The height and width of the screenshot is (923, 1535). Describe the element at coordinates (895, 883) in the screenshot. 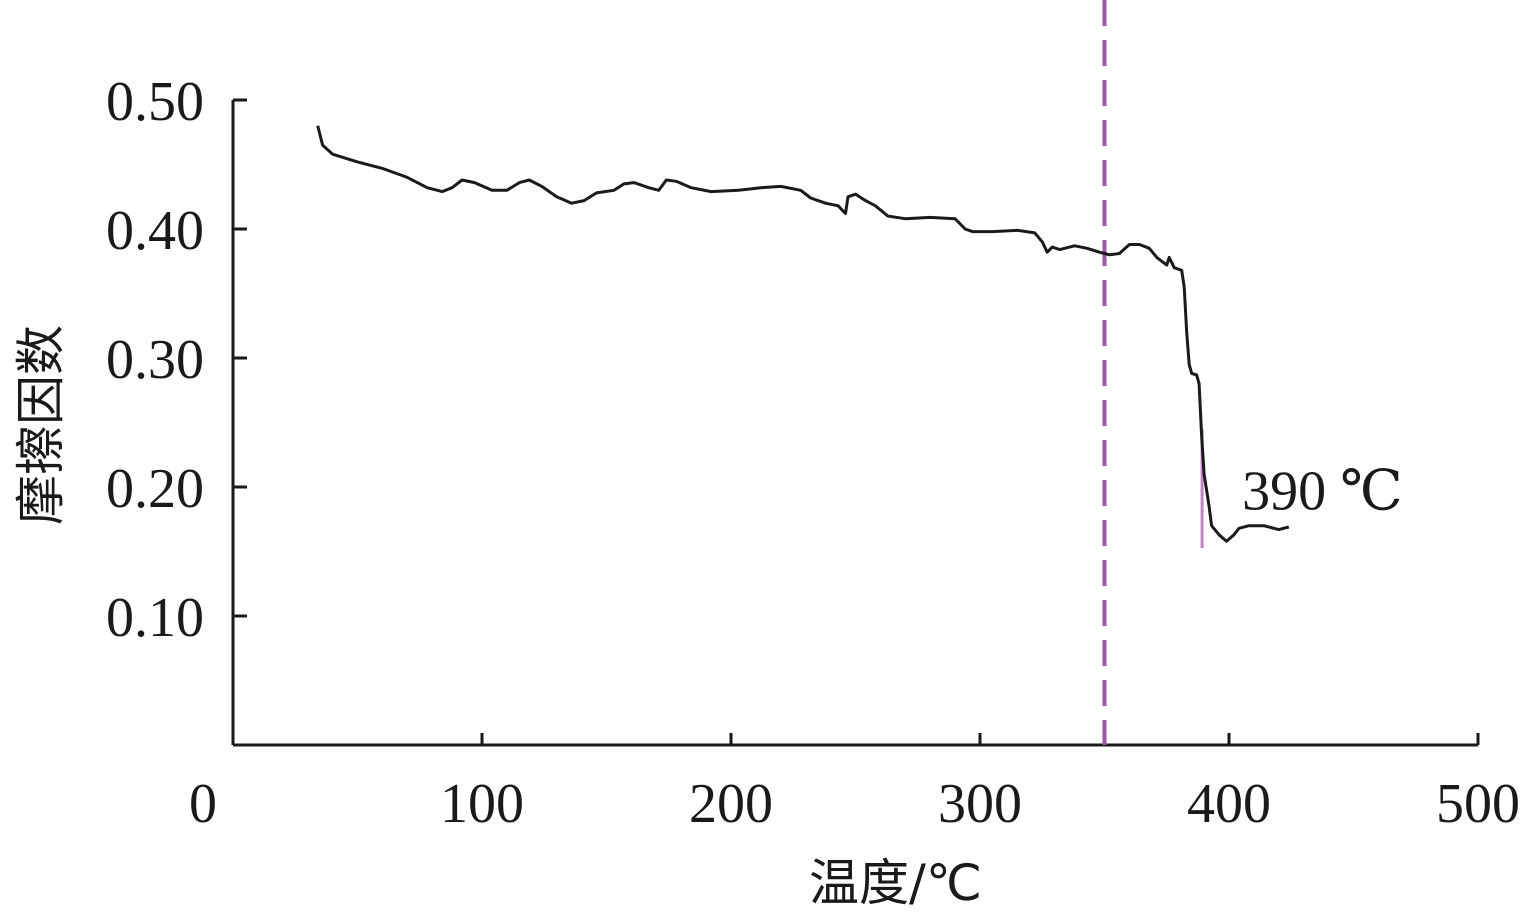

I see `x-axis-title: 温度/℃` at that location.